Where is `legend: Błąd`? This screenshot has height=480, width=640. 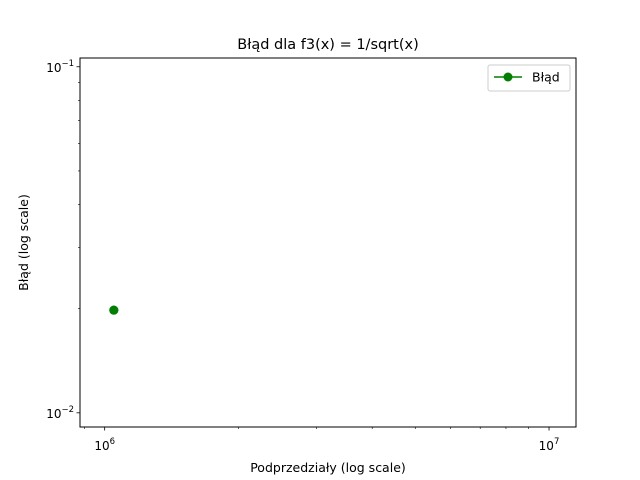
legend: Błąd is located at coordinates (529, 78).